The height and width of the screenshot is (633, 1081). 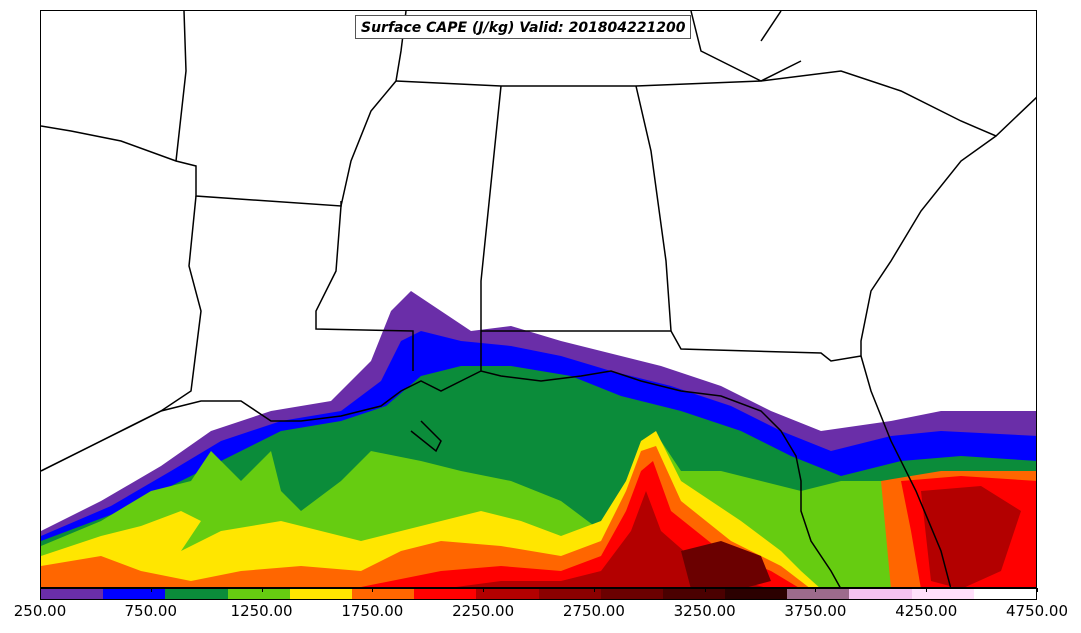 I want to click on colorbar-tick-label: 3750.00, so click(x=815, y=611).